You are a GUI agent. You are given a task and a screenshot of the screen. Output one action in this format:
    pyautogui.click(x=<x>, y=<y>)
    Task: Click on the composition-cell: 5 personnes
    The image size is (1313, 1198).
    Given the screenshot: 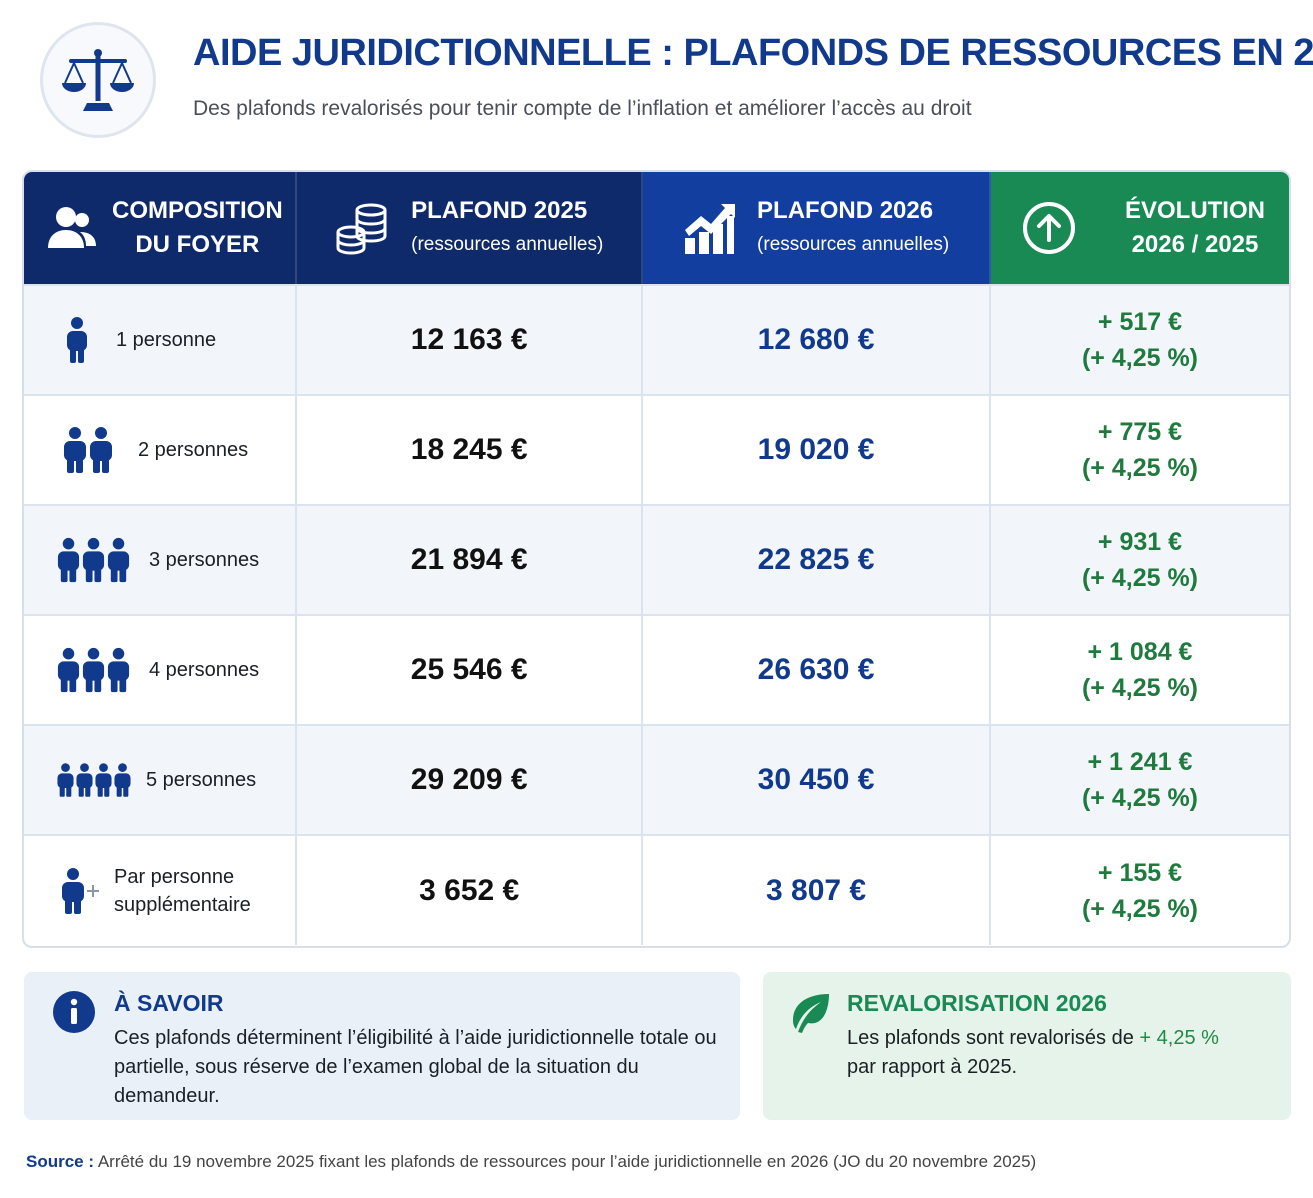 What is the action you would take?
    pyautogui.click(x=161, y=780)
    